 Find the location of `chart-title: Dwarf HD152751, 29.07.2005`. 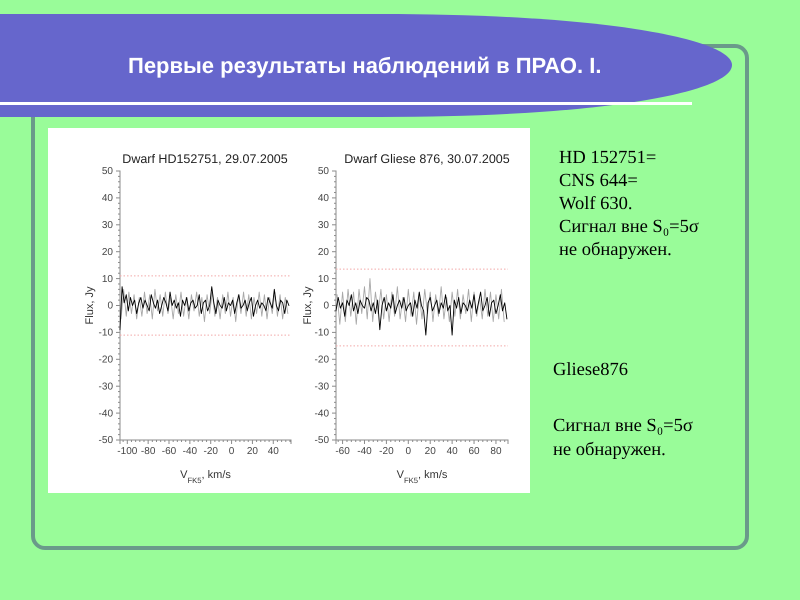

chart-title: Dwarf HD152751, 29.07.2005 is located at coordinates (205, 159).